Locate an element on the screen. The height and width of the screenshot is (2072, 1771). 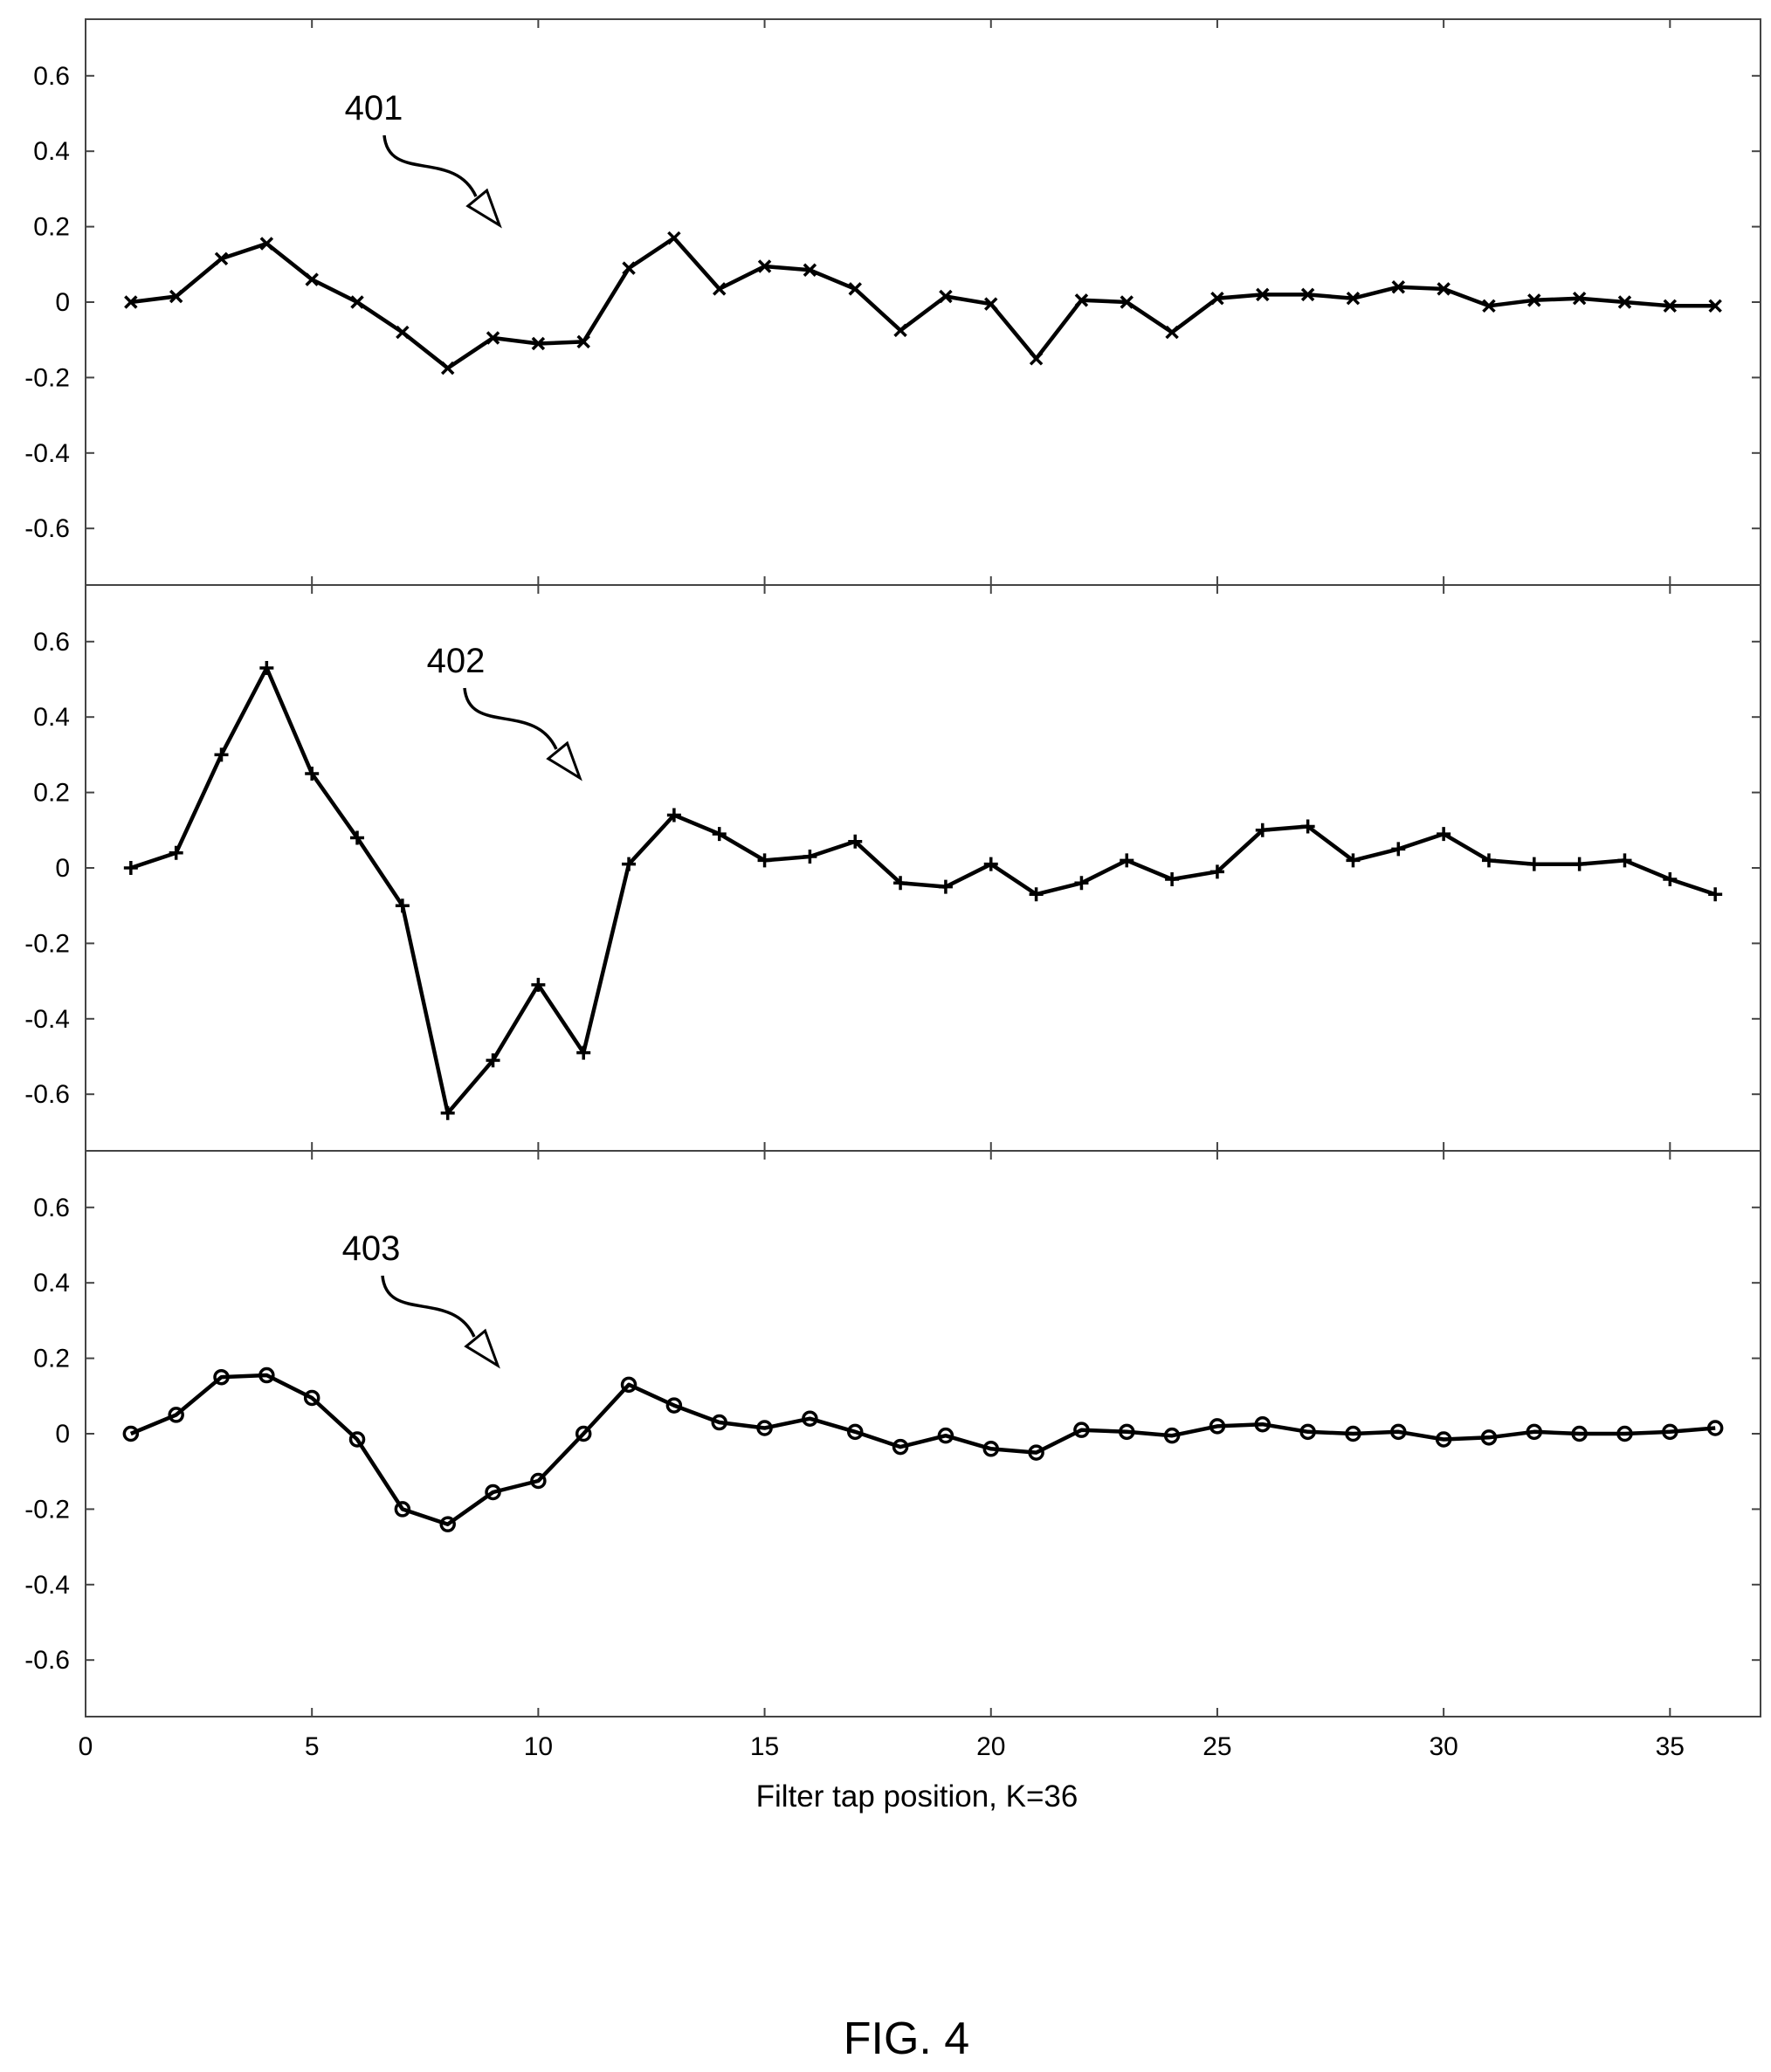
reference-label-401: 401 is located at coordinates (374, 108).